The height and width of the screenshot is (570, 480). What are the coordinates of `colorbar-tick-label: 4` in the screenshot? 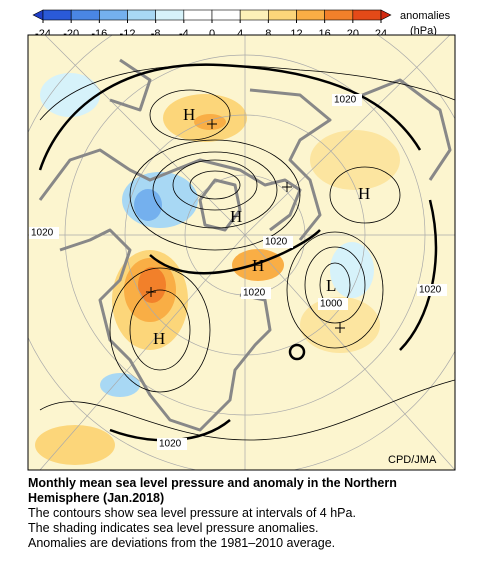 It's located at (240, 34).